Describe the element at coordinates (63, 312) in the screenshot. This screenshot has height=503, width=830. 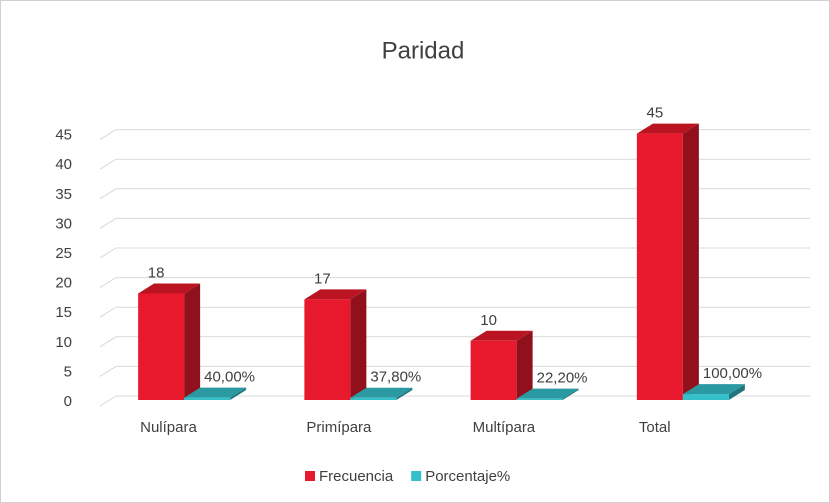
I see `y-tick-label: 15` at that location.